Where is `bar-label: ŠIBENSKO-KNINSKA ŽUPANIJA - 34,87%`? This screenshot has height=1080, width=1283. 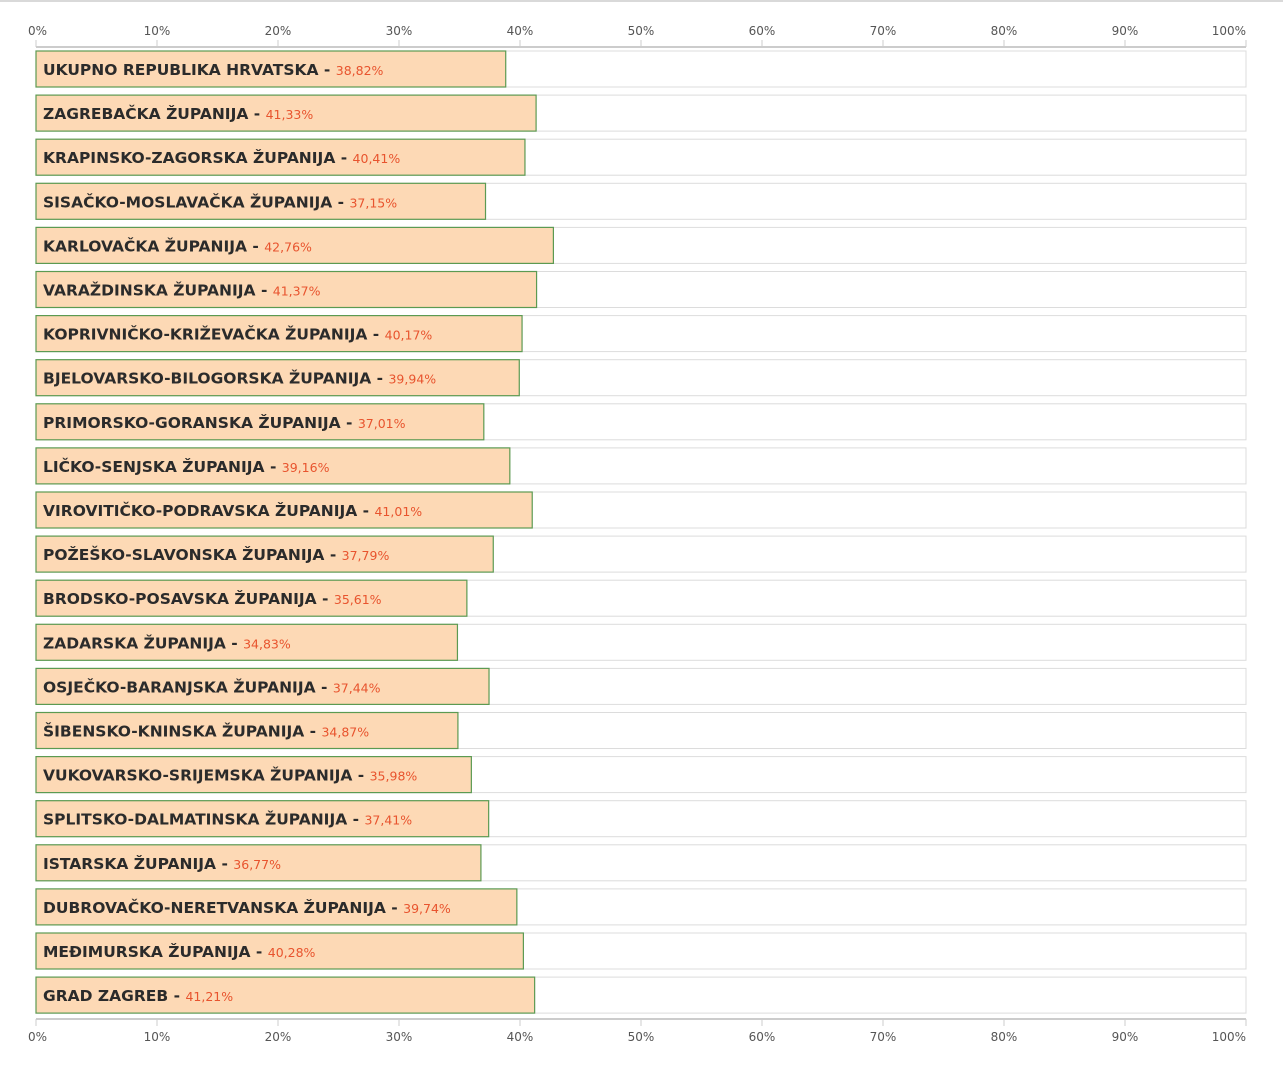
bar-label: ŠIBENSKO-KNINSKA ŽUPANIJA - 34,87% is located at coordinates (206, 731).